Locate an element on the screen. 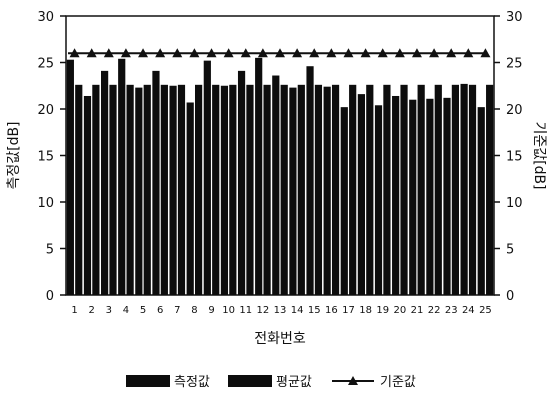 This screenshot has width=549, height=400. legend: 측정값 평균값 기준값 is located at coordinates (271, 382).